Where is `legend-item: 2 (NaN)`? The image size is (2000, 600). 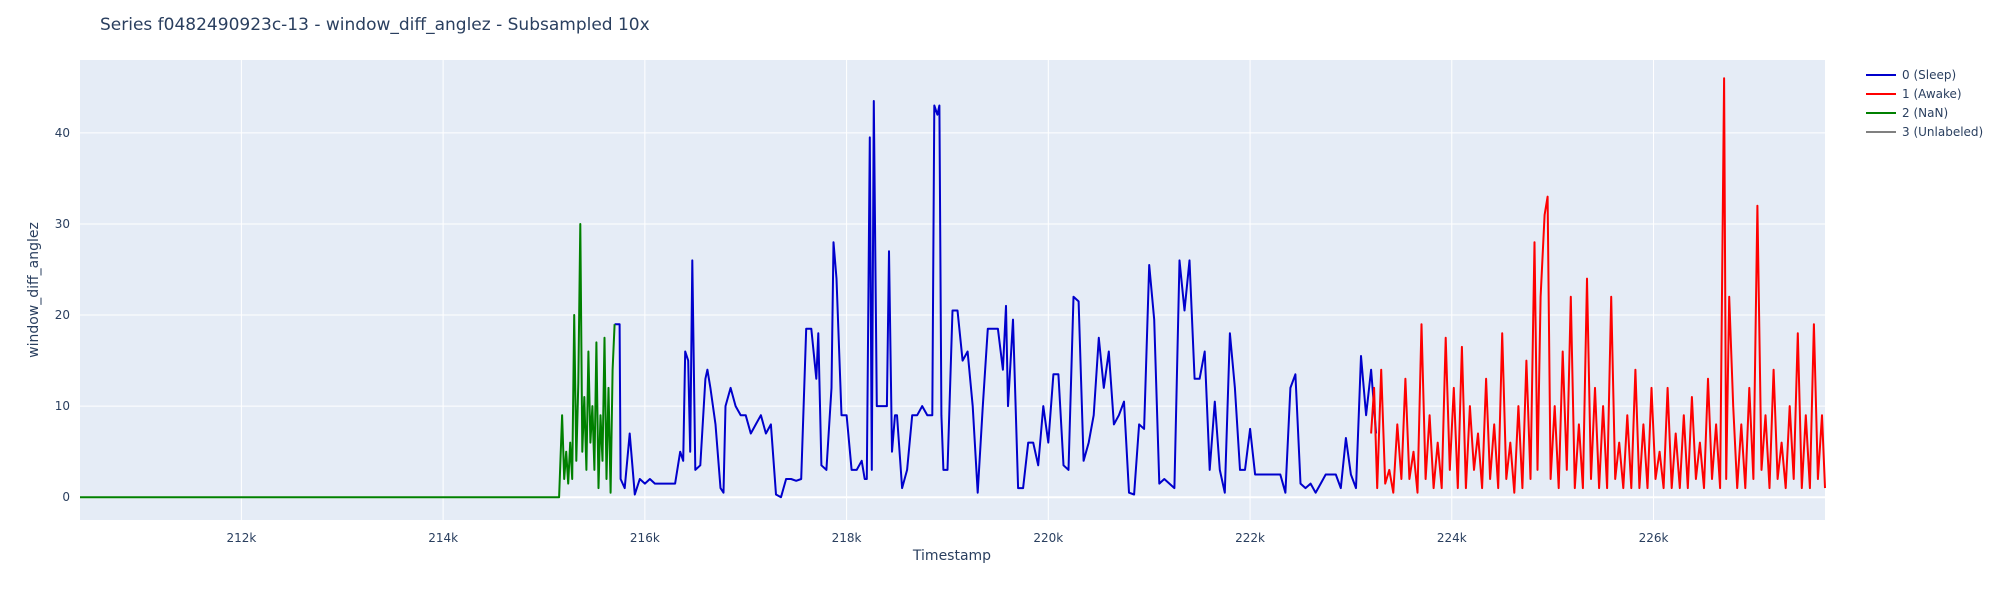
legend-item: 2 (NaN) is located at coordinates (1907, 113).